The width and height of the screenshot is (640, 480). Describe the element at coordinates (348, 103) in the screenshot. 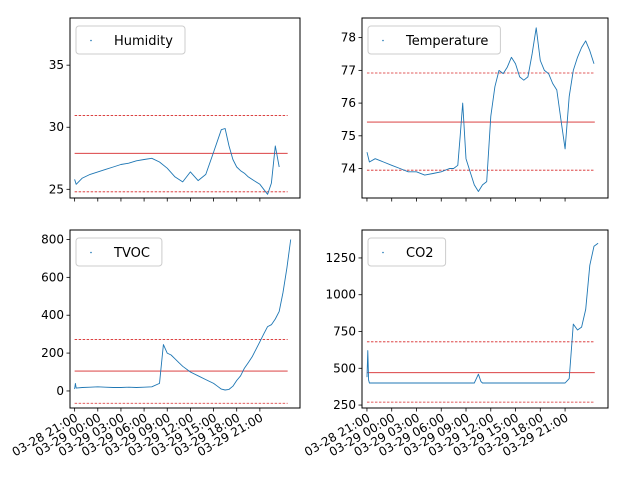

I see `y-tick-label: 76` at that location.